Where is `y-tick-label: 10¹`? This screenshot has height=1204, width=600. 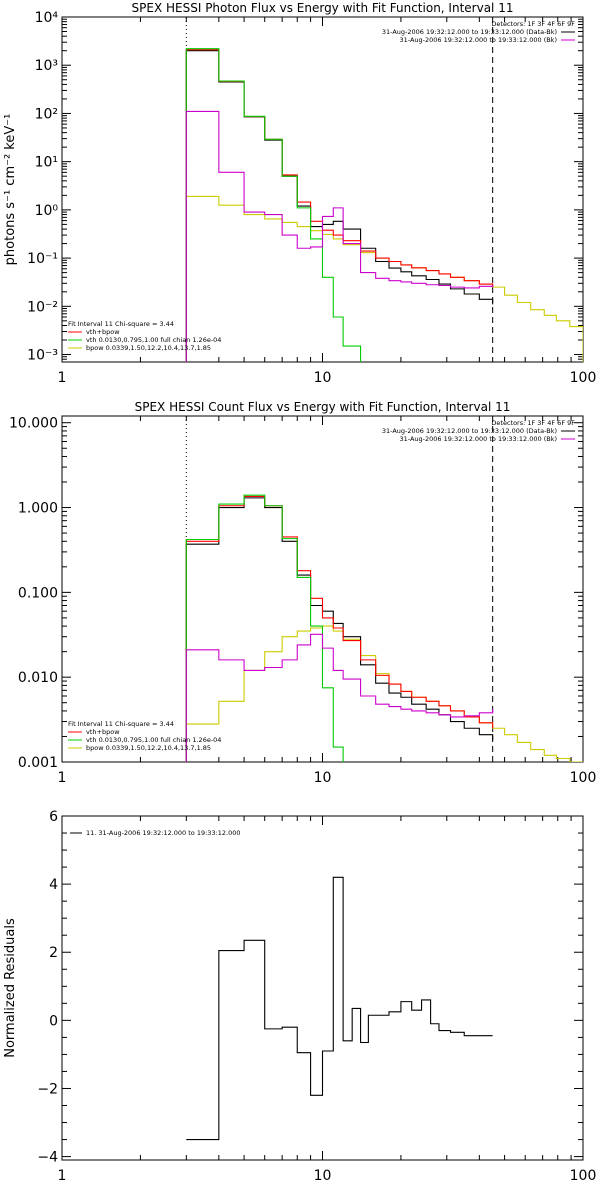 y-tick-label: 10¹ is located at coordinates (46, 163).